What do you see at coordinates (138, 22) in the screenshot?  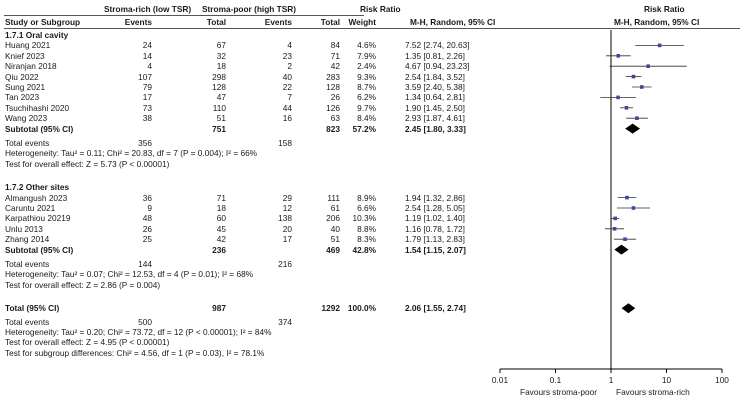 I see `events1-header: Events` at bounding box center [138, 22].